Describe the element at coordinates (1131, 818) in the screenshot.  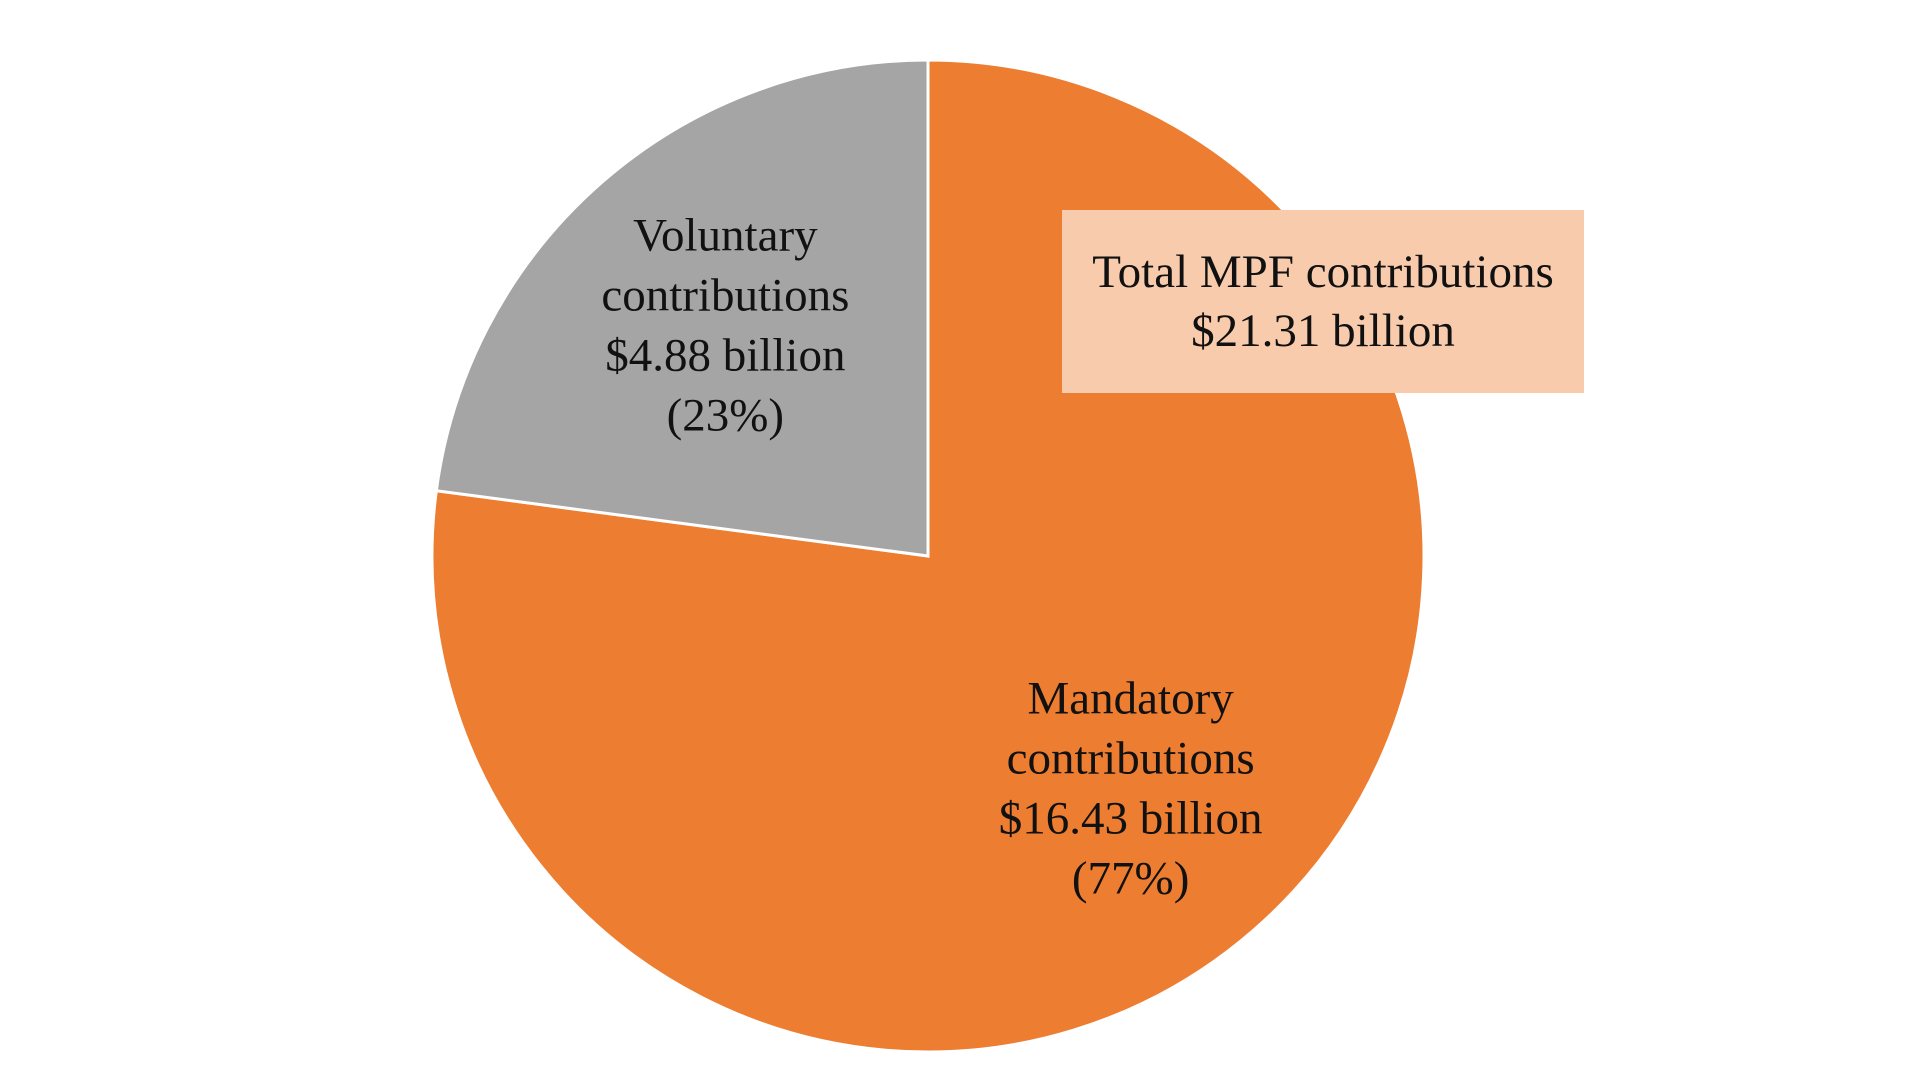
I see `slice-label-value: $16.43 billion` at that location.